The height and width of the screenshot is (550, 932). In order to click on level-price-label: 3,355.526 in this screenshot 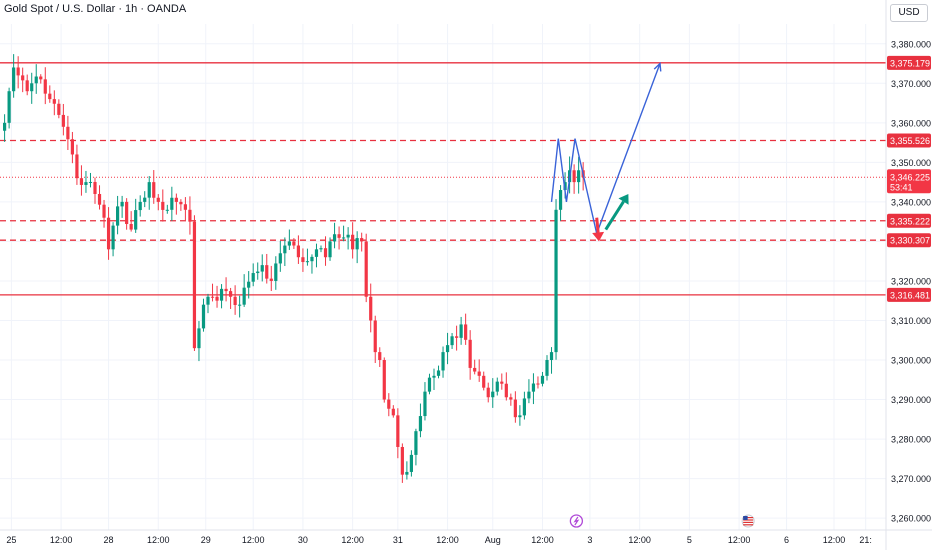, I will do `click(910, 141)`.